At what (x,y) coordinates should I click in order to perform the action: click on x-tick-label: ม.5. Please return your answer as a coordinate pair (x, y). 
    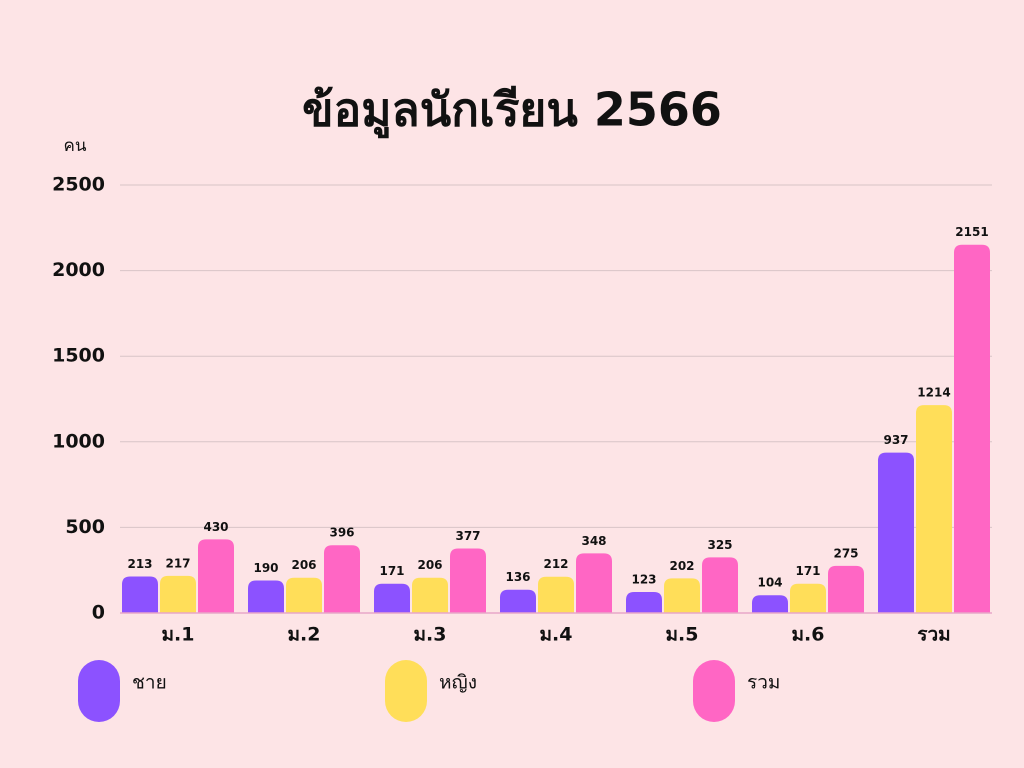
    Looking at the image, I should click on (682, 635).